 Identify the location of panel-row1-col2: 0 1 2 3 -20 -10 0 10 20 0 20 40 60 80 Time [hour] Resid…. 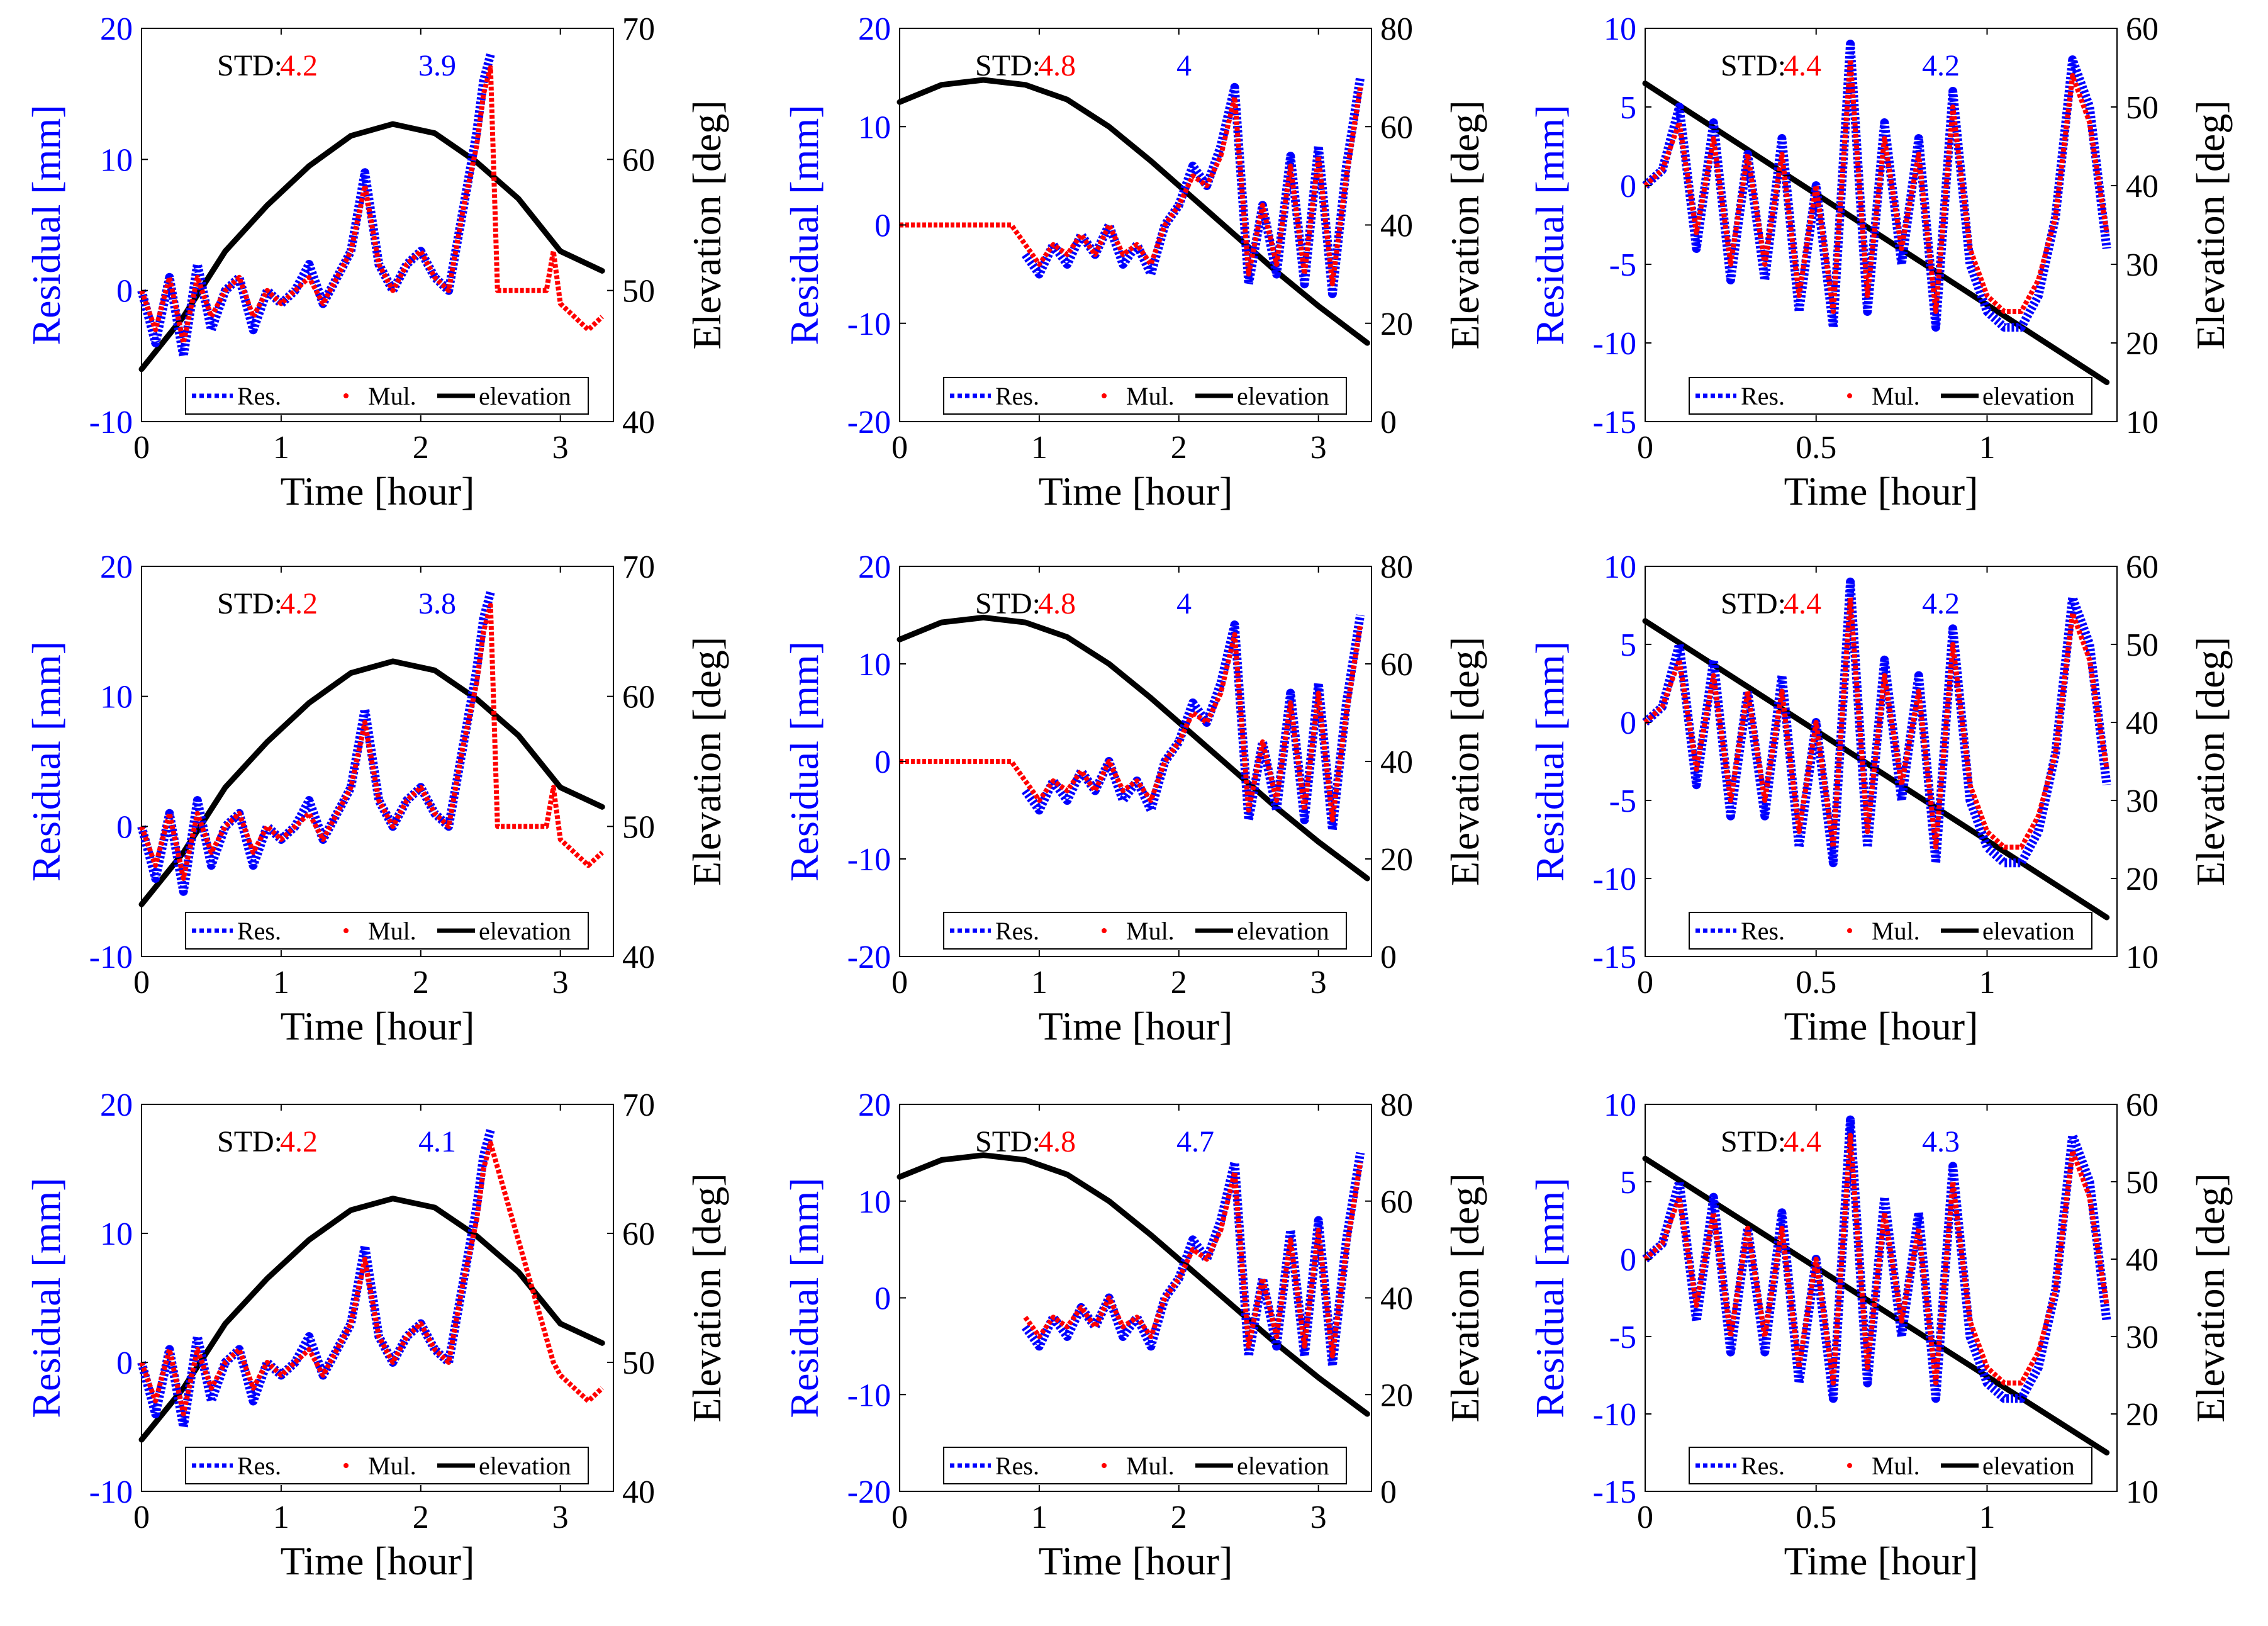
(1134, 262).